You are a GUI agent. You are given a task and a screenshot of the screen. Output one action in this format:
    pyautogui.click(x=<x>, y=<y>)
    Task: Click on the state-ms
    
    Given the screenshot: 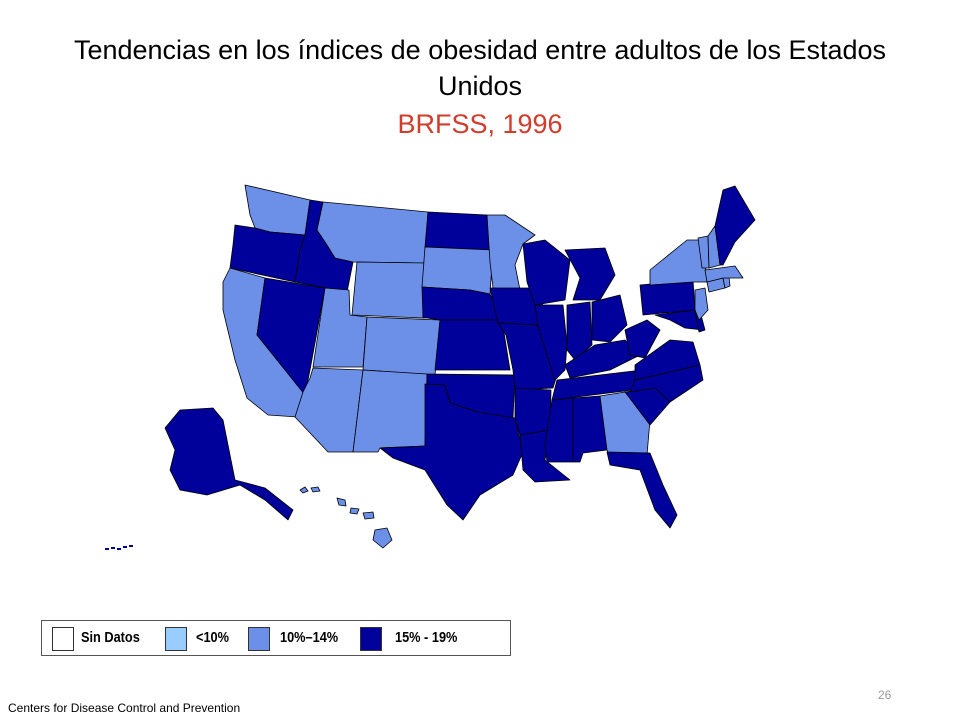 What is the action you would take?
    pyautogui.click(x=559, y=430)
    